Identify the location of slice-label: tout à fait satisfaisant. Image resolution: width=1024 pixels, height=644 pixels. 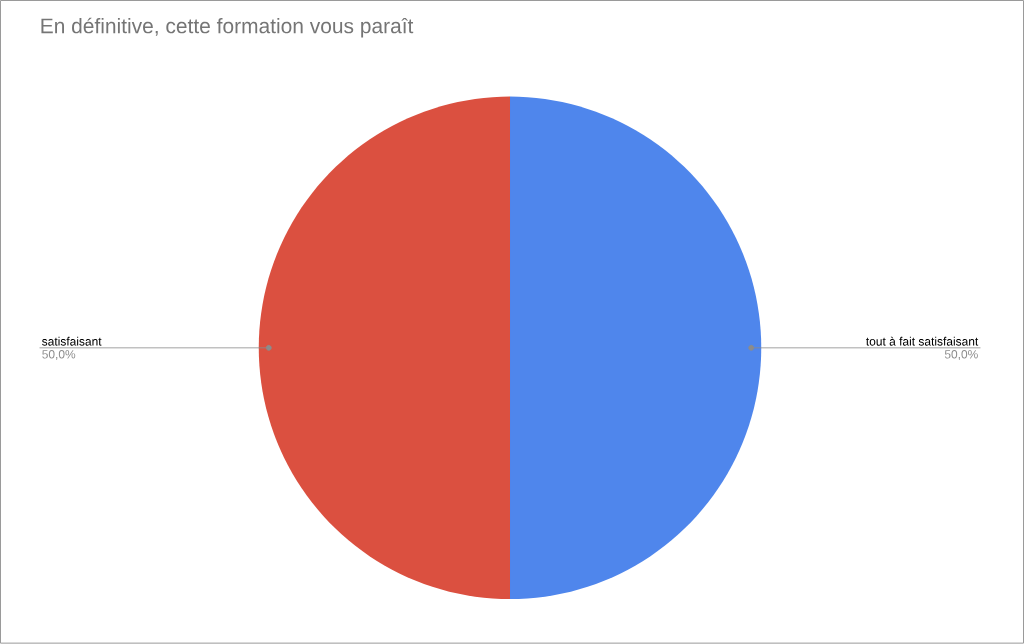
(922, 341).